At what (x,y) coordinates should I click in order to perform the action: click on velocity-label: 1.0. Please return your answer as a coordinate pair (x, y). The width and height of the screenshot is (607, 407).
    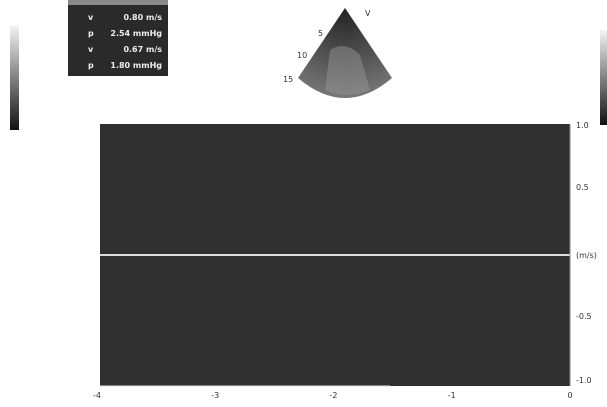
    Looking at the image, I should click on (582, 125).